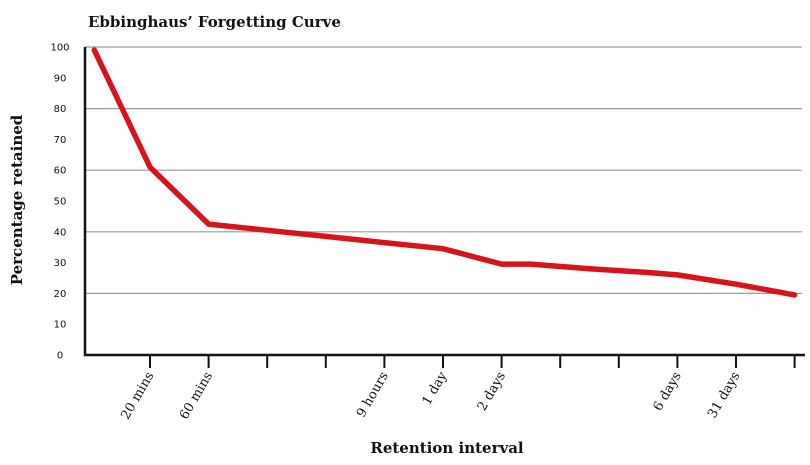 This screenshot has height=465, width=810. What do you see at coordinates (447, 448) in the screenshot?
I see `x-axis-label: Retention interval` at bounding box center [447, 448].